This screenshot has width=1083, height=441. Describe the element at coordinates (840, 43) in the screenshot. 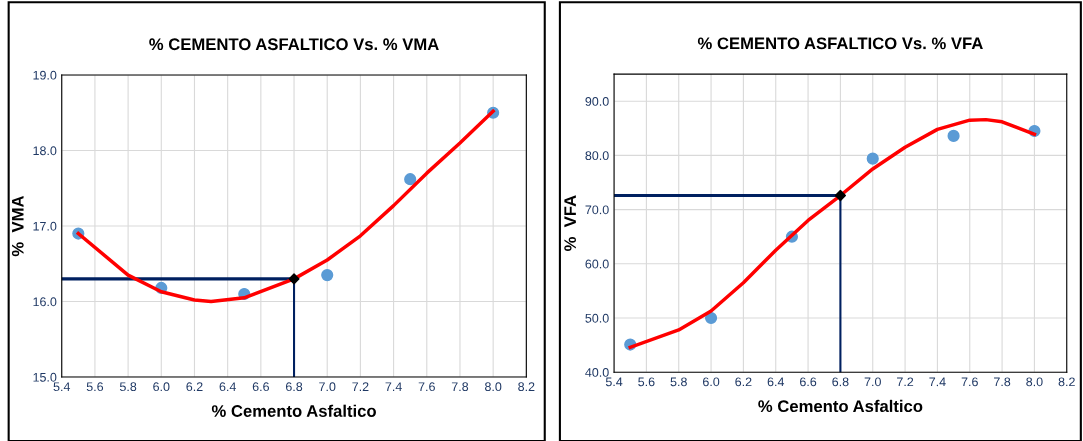

I see `chart-title: % CEMENTO ASFALTICO Vs. % VFA` at that location.